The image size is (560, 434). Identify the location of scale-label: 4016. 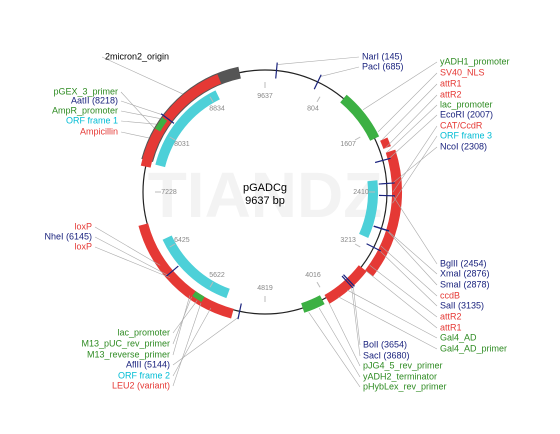
(313, 275).